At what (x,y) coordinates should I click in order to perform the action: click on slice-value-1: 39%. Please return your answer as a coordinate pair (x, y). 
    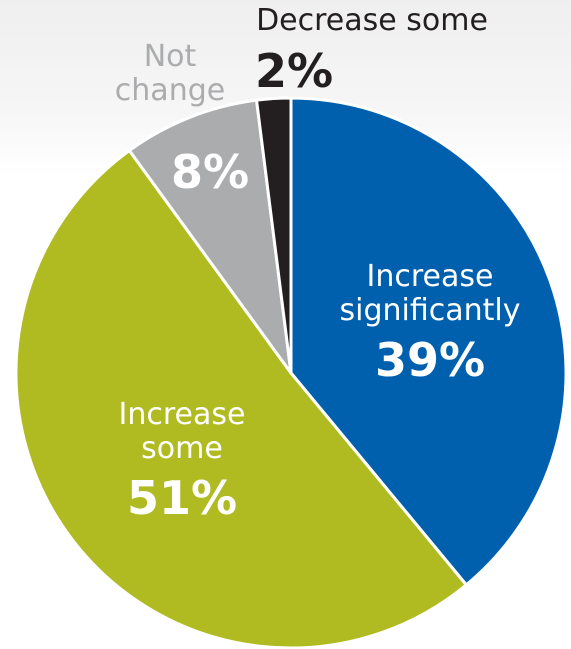
    Looking at the image, I should click on (430, 360).